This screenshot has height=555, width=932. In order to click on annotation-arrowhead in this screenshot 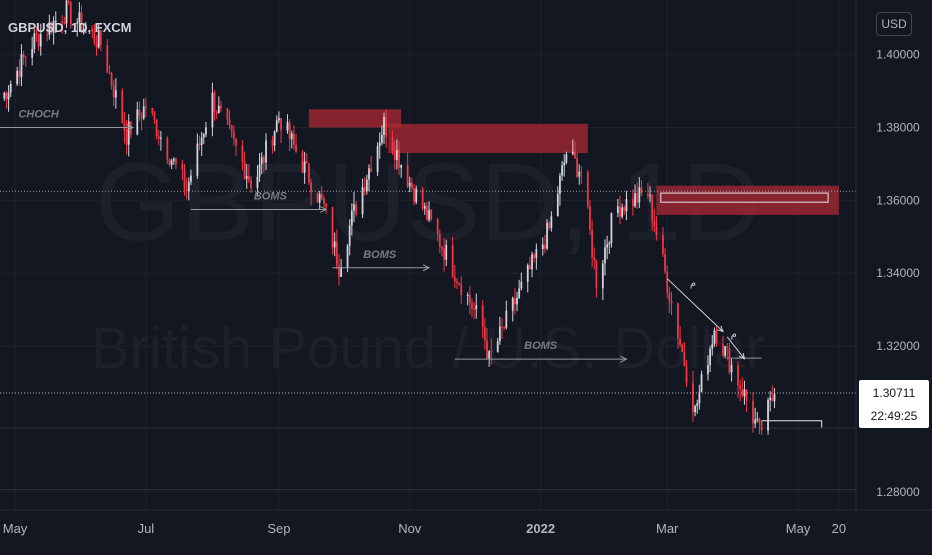, I will do `click(624, 359)`.